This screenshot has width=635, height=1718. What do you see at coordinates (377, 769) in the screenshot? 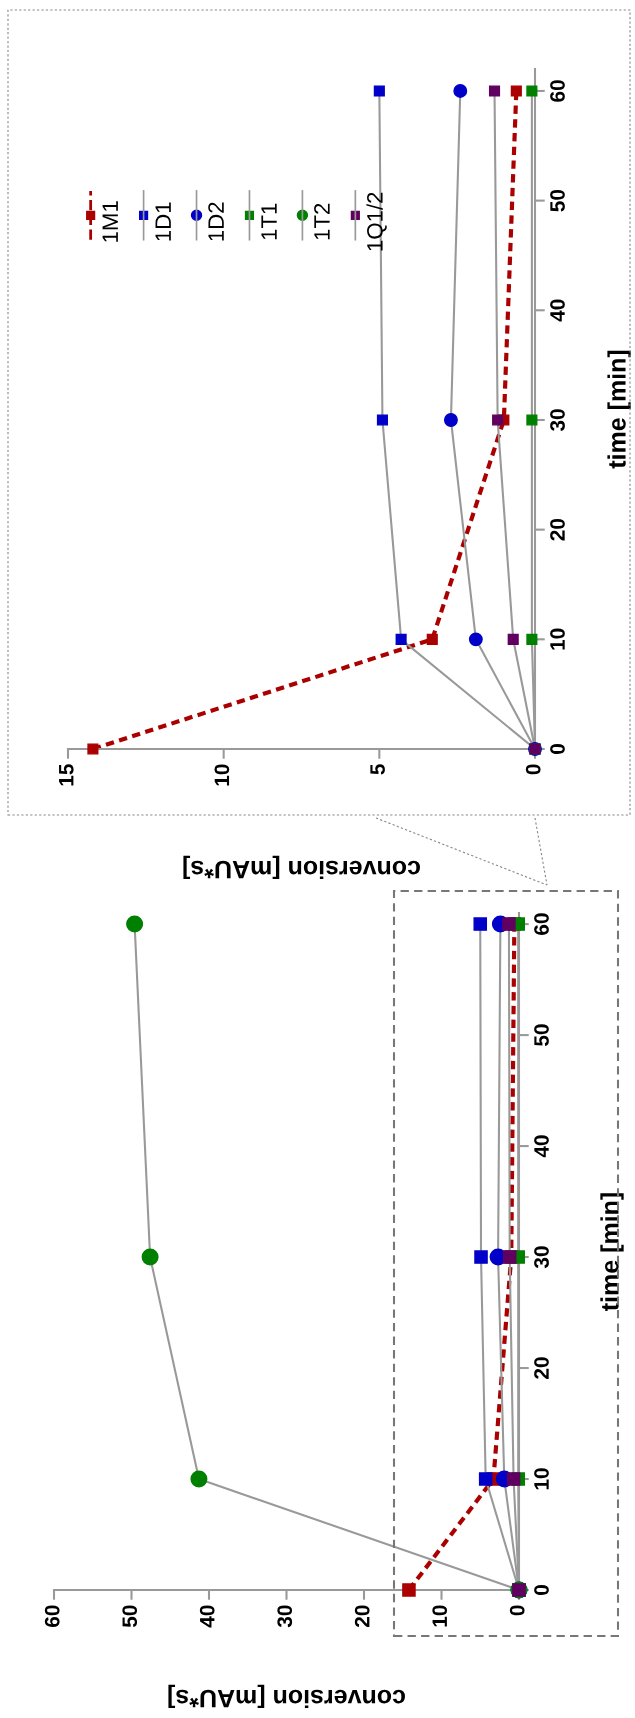
I see `x-tick-label: 5` at bounding box center [377, 769].